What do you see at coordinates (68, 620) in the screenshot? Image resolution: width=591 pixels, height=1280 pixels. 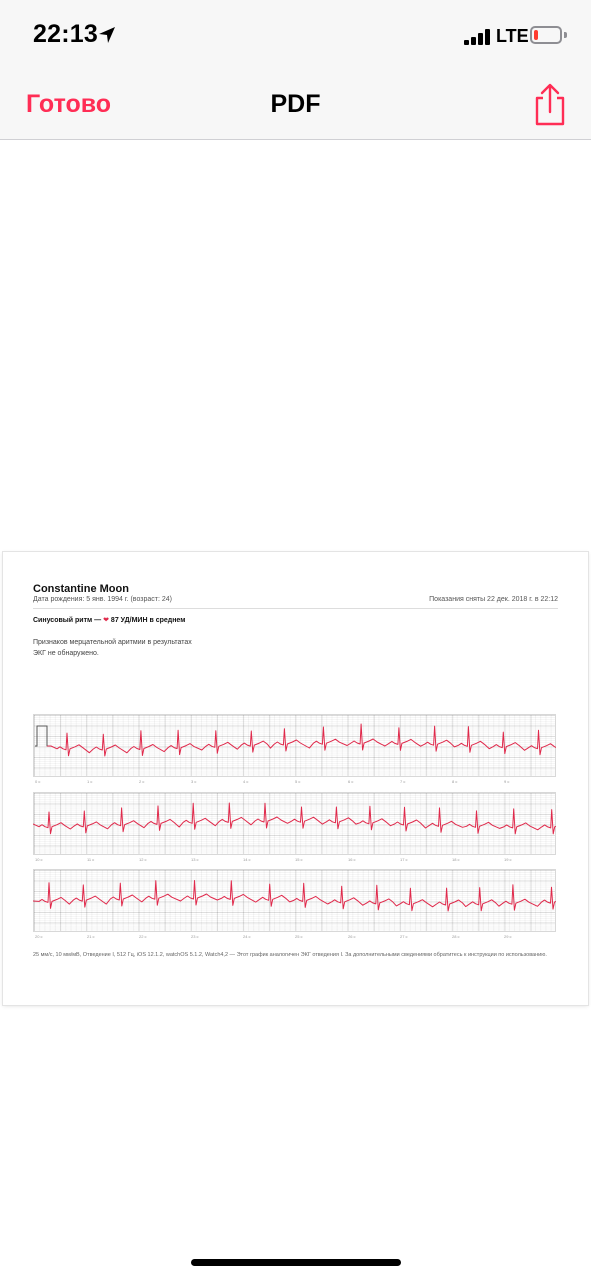 I see `rhythm-label: Синусовый ритм —` at bounding box center [68, 620].